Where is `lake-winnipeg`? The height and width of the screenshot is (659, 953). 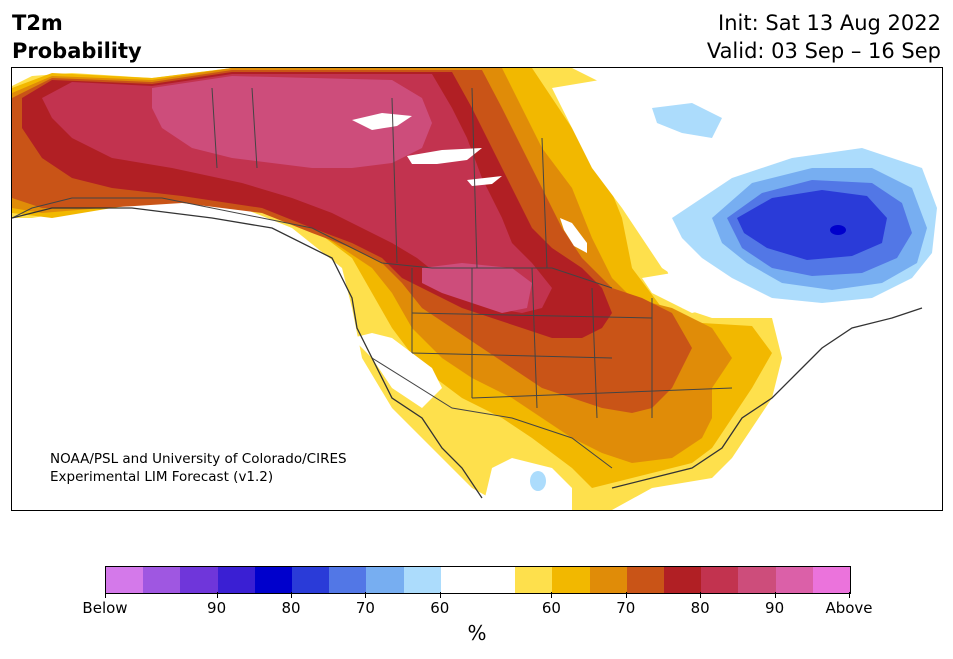 lake-winnipeg is located at coordinates (573, 235).